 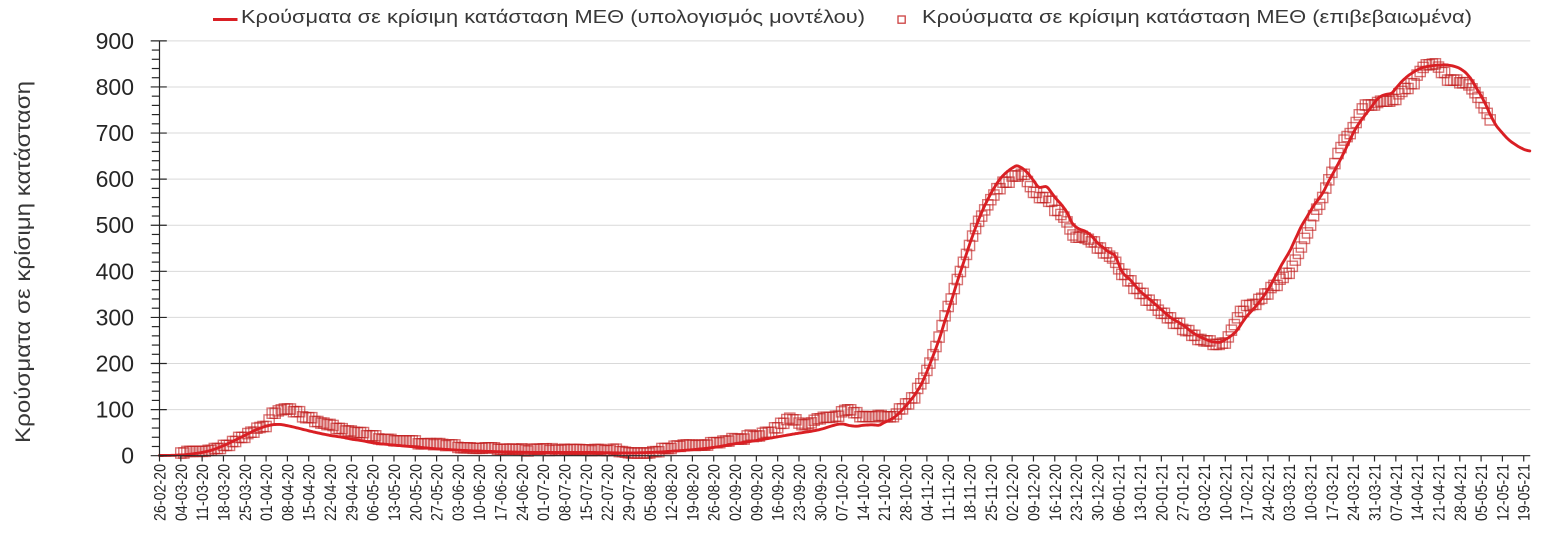 I want to click on svg-text: 26-08-20, so click(x=714, y=492).